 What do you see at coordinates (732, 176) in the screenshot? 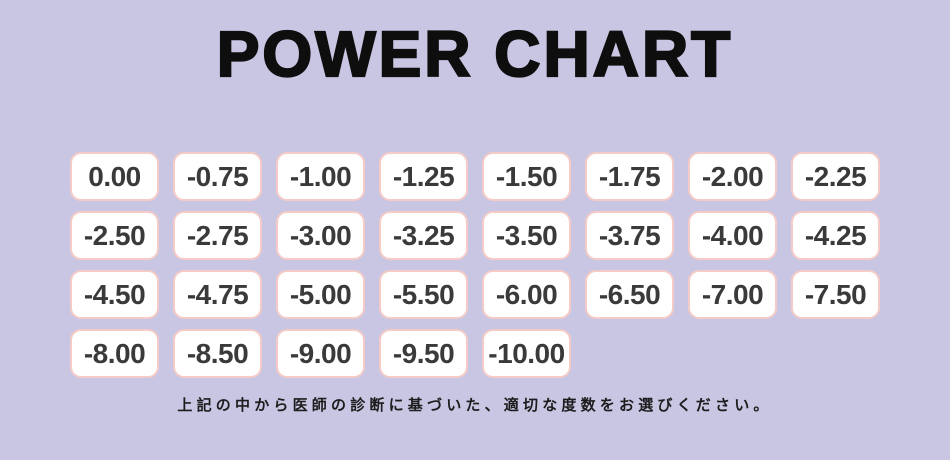
I see `power-cell: -2.00` at bounding box center [732, 176].